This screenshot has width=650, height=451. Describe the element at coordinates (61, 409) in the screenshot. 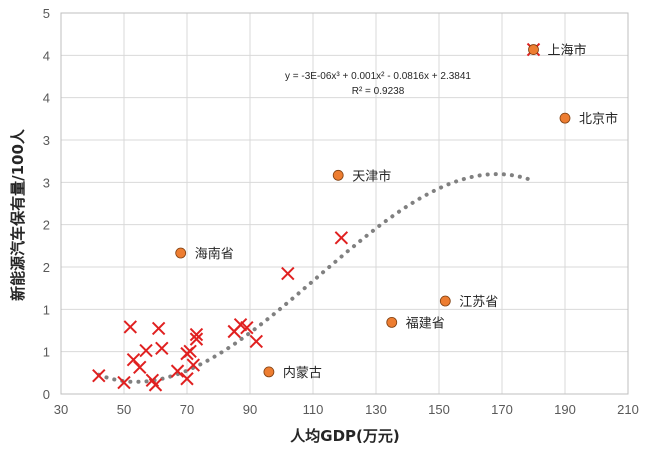

I see `x-tick-label: 30` at that location.